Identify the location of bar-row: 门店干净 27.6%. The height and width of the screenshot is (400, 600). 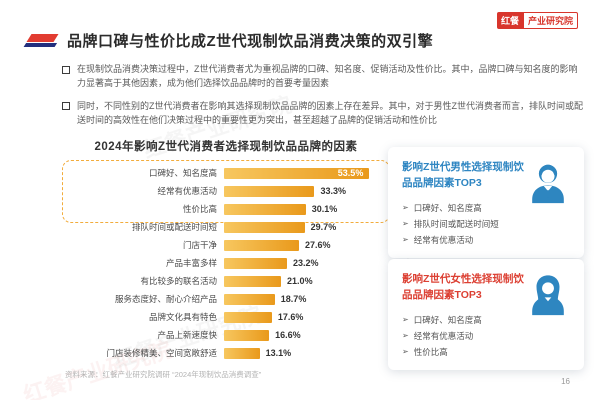
(226, 245).